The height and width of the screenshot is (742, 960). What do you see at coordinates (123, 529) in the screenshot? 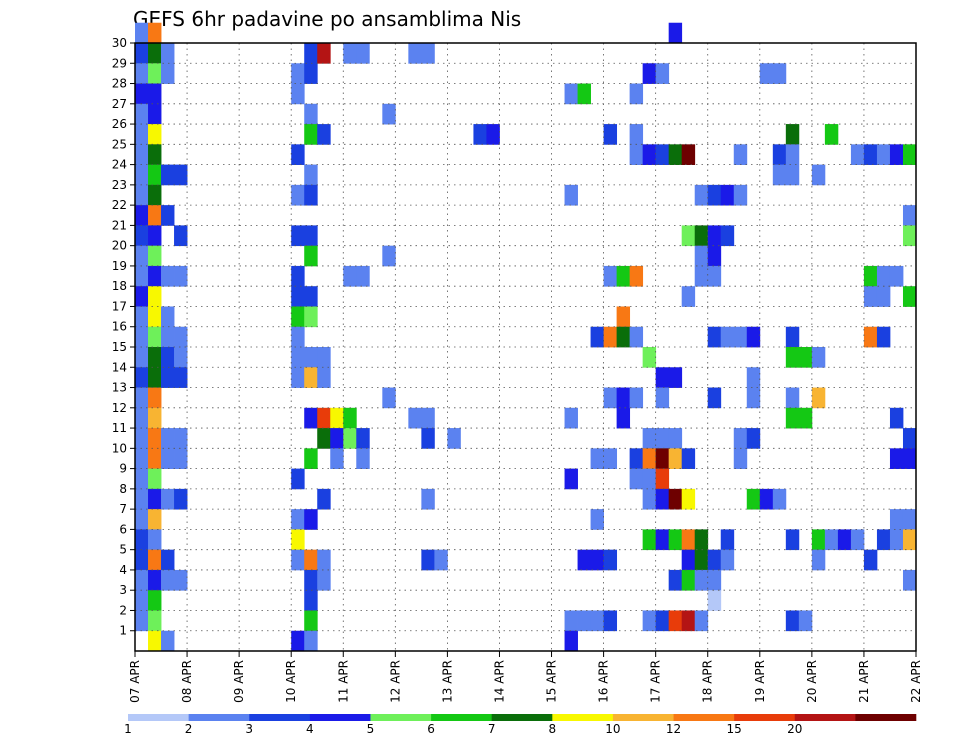
I see `y-tick-label: 6` at bounding box center [123, 529].